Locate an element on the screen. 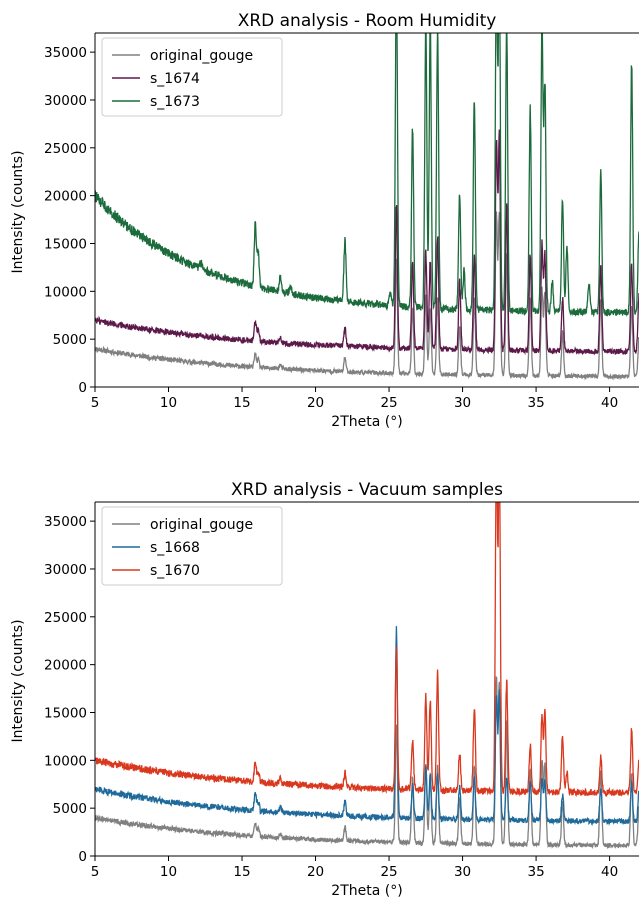 The image size is (639, 909). legend: original_gouge s_1668 s_1670 is located at coordinates (192, 546).